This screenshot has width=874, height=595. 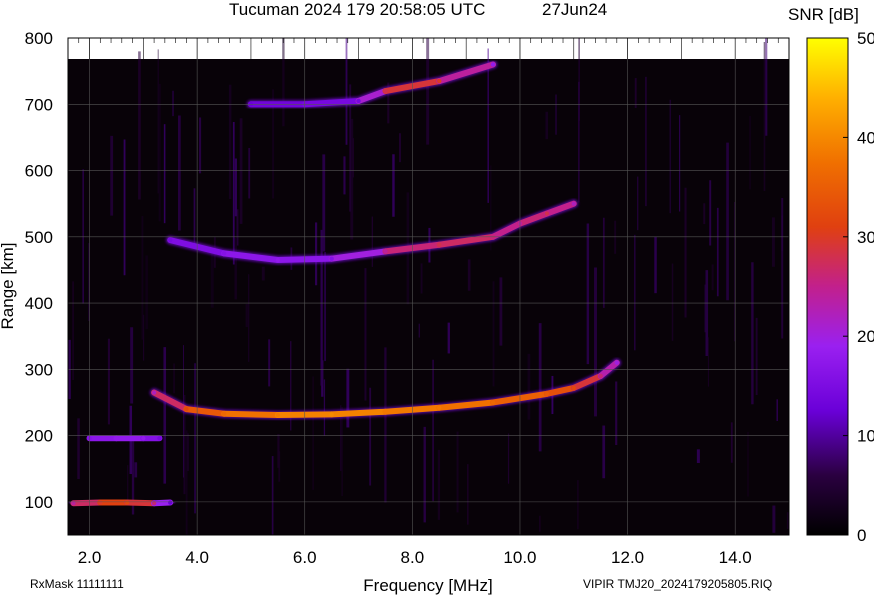 What do you see at coordinates (627, 557) in the screenshot?
I see `x-tick-label: 12.0` at bounding box center [627, 557].